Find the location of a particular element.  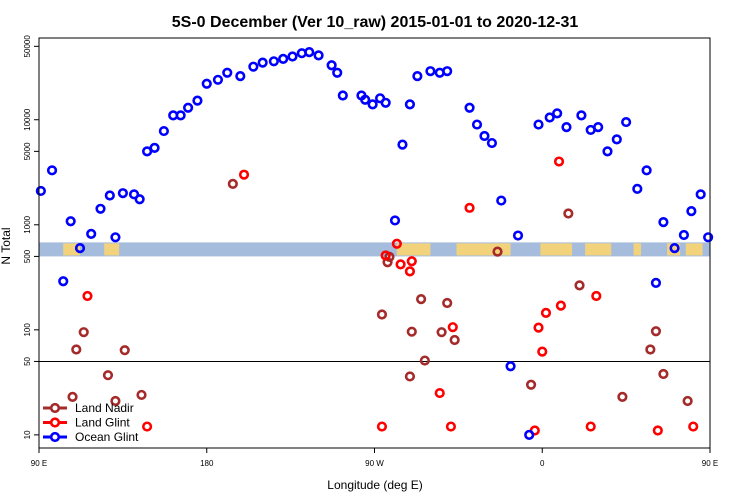

y-tick-label: 50000 is located at coordinates (27, 46).